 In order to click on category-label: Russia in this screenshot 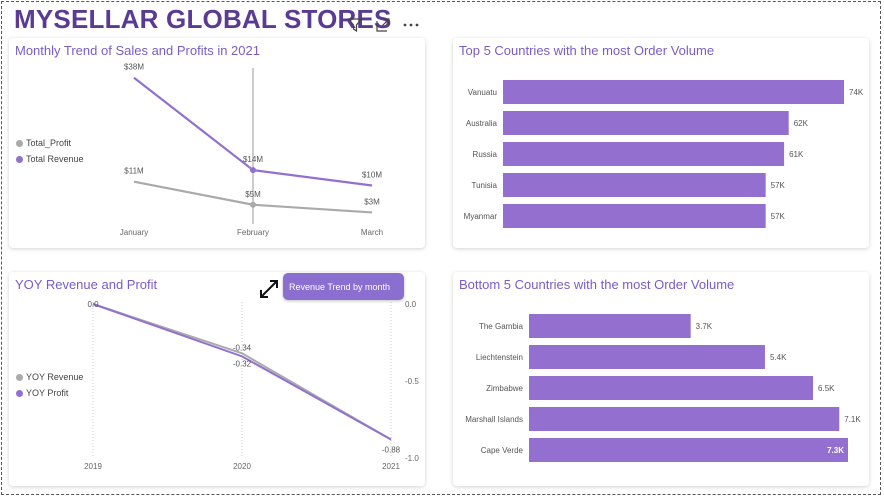, I will do `click(485, 154)`.